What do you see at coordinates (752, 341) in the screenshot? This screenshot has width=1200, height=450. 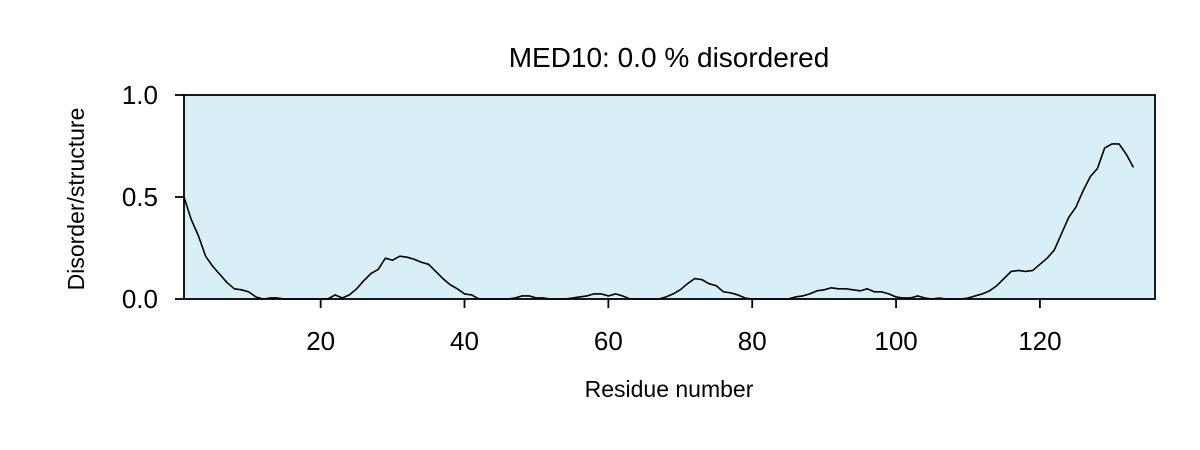 I see `x-tick-label: 80` at bounding box center [752, 341].